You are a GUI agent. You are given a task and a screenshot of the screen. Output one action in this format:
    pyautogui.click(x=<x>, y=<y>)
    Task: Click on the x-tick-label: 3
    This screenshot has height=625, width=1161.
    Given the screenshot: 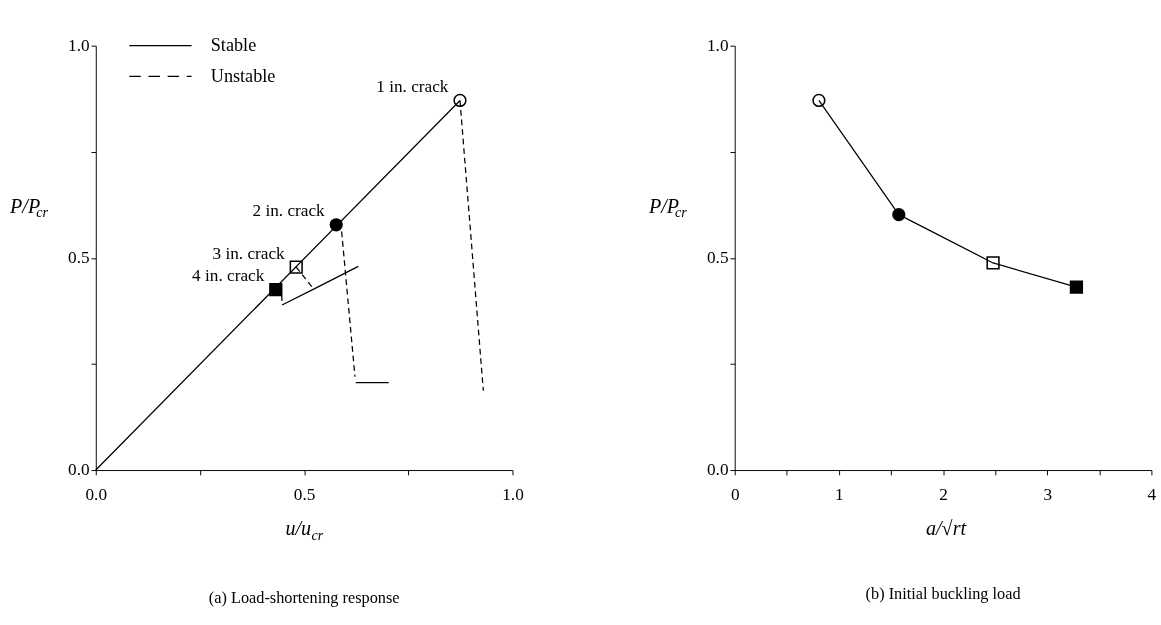 What is the action you would take?
    pyautogui.click(x=1048, y=495)
    